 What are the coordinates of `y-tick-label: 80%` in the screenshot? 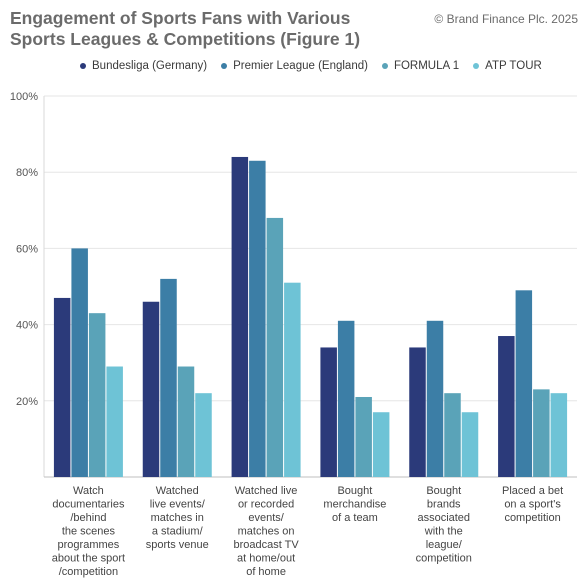 It's located at (27, 173).